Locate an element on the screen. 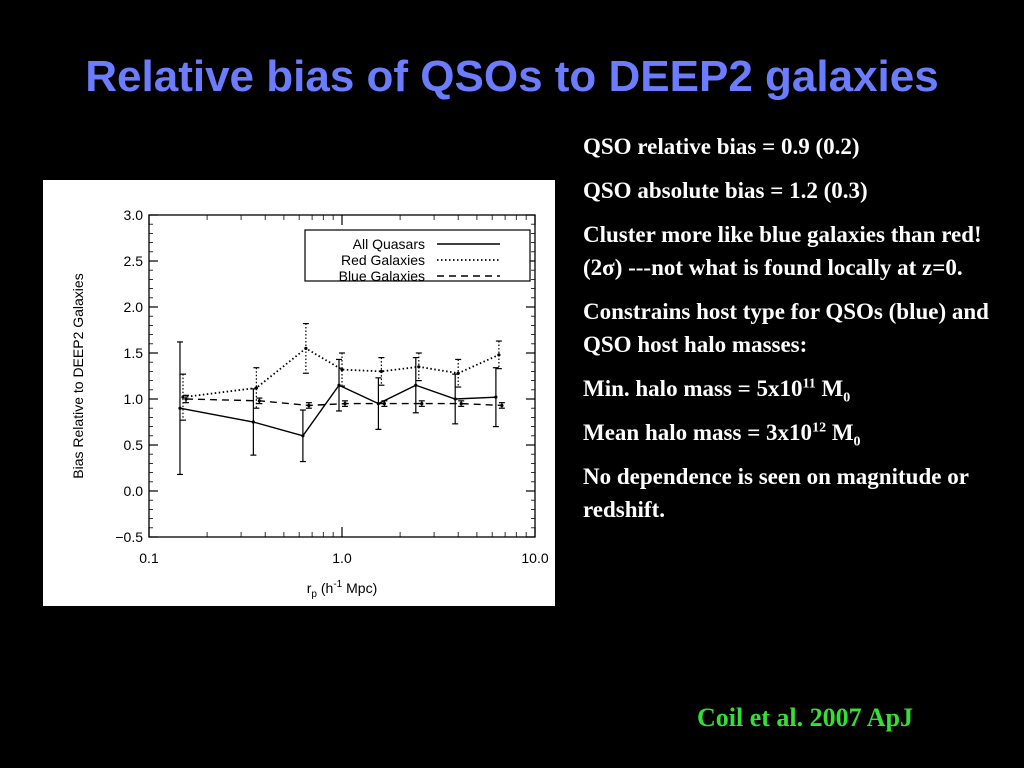 The image size is (1024, 768). y-tick-label: 0.5 is located at coordinates (134, 445).